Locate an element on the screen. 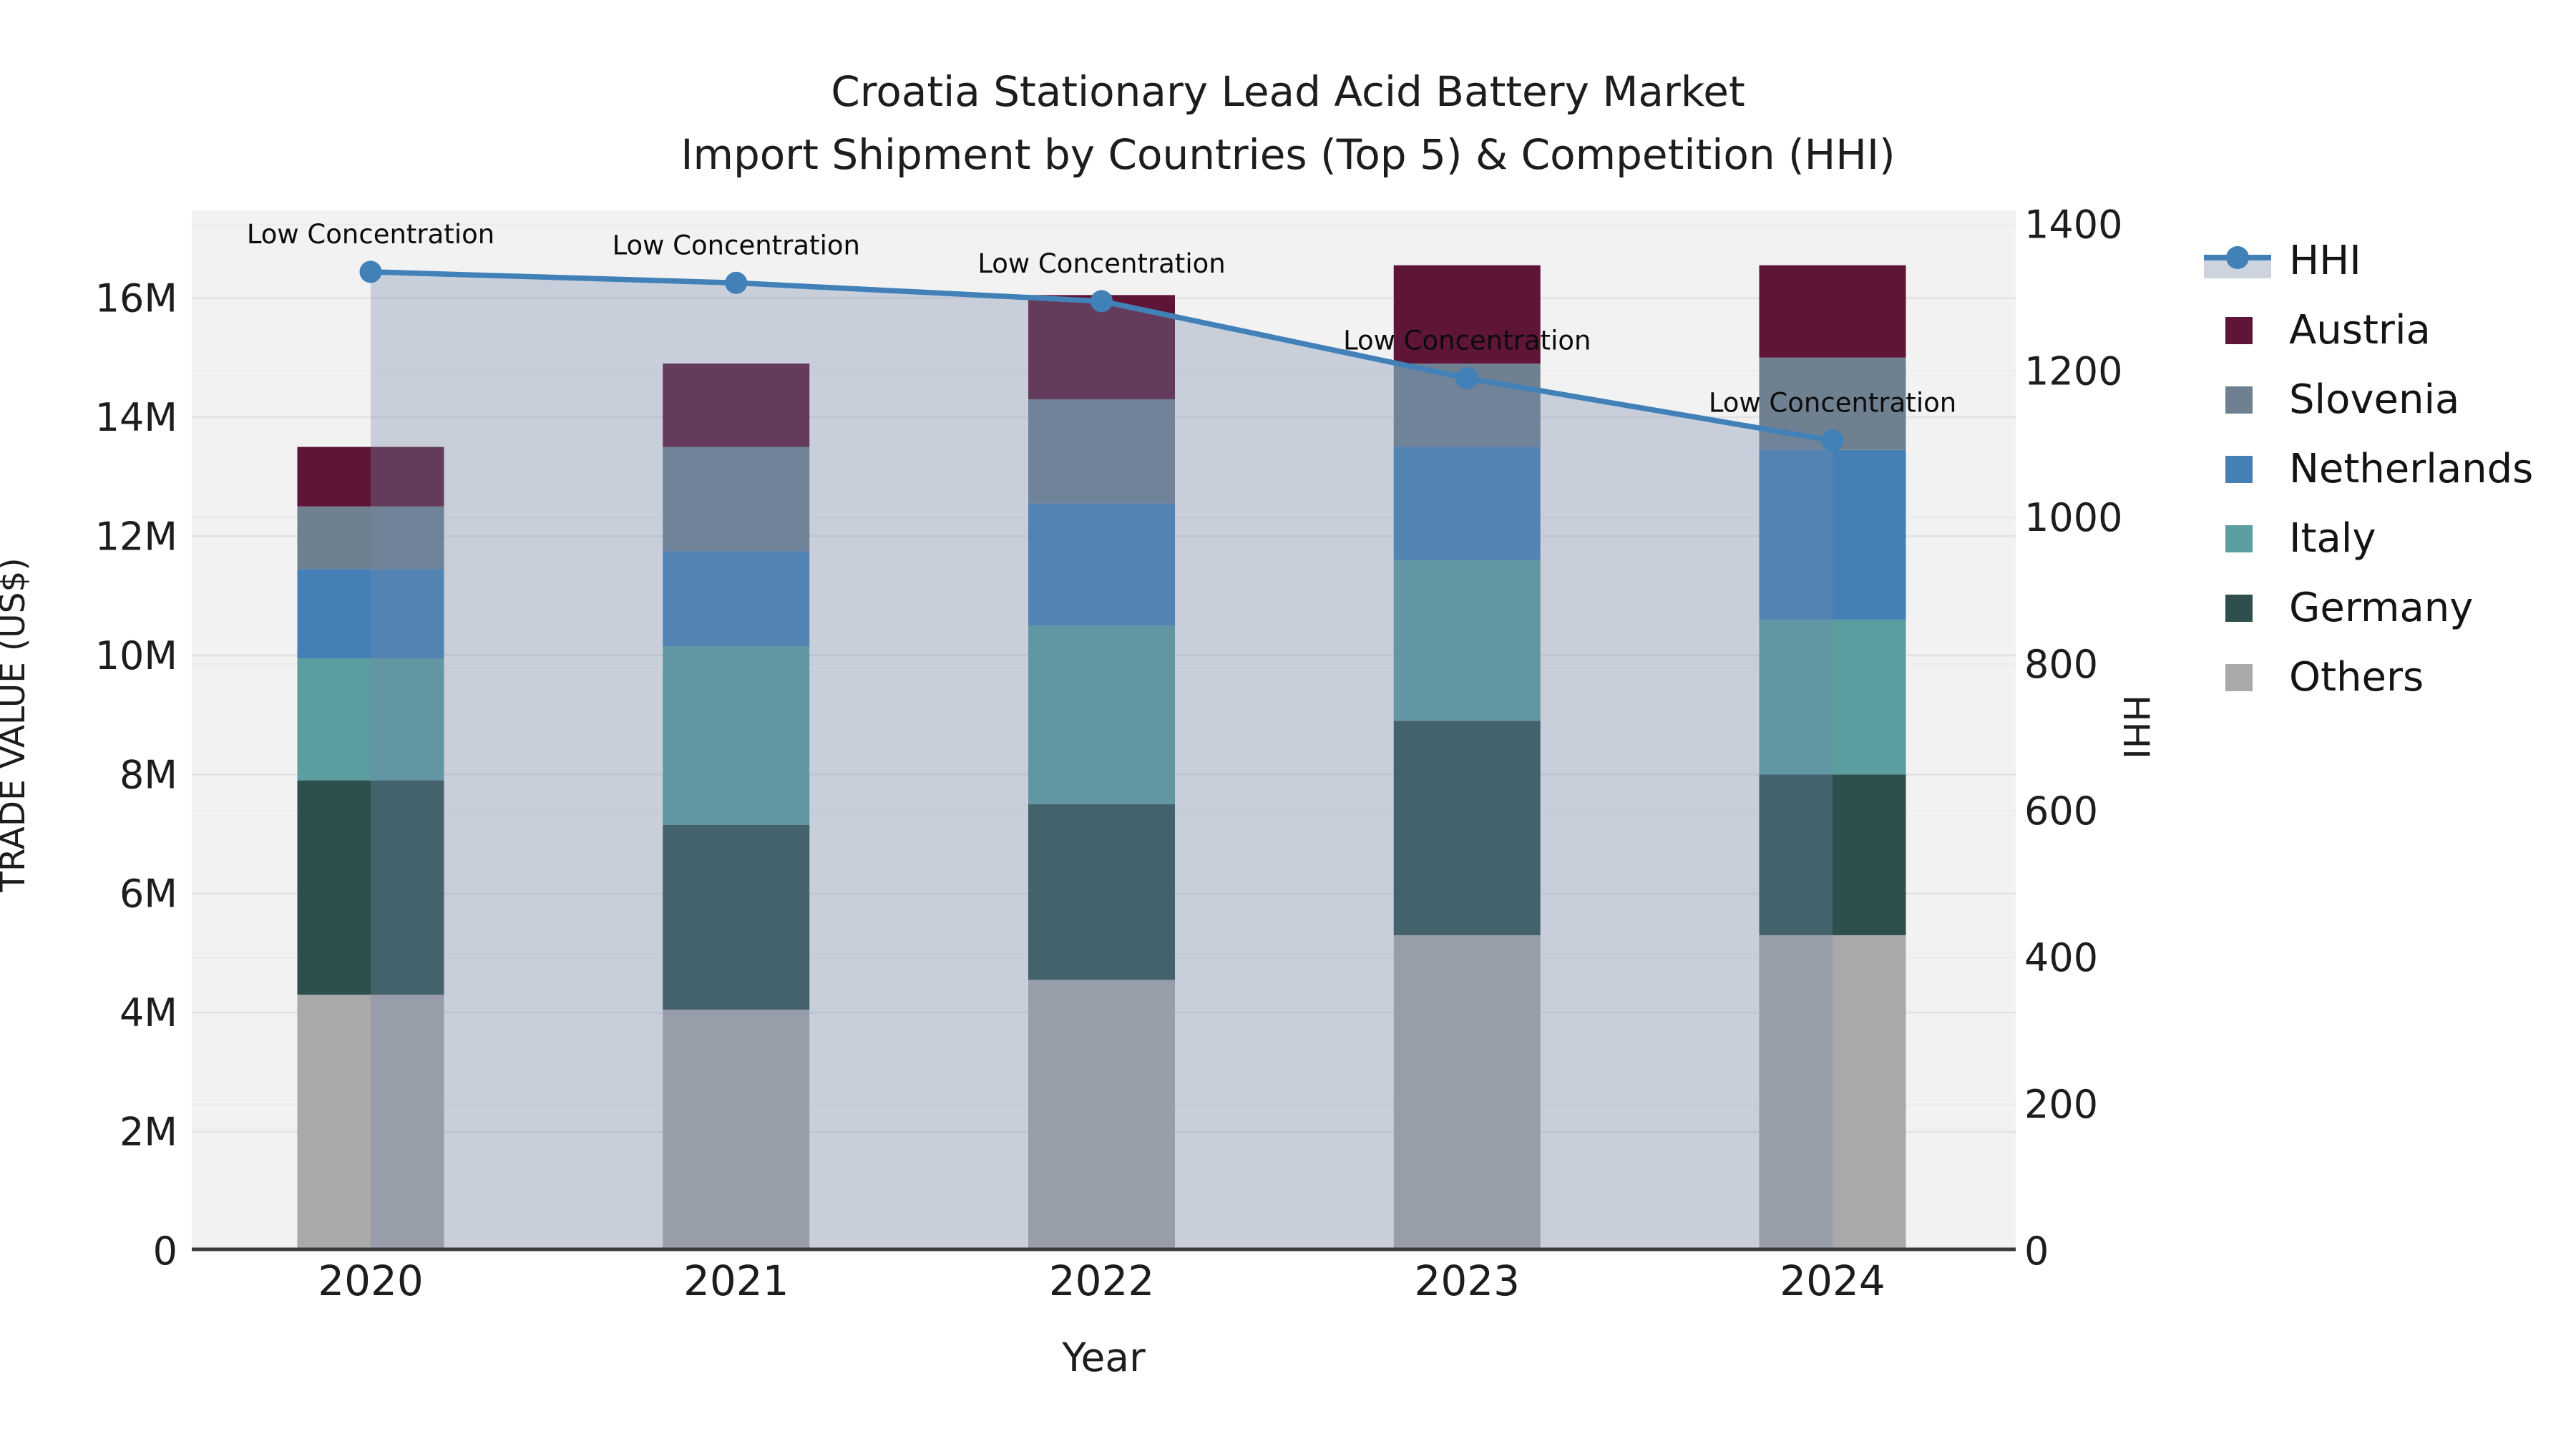 Image resolution: width=2576 pixels, height=1449 pixels. xtick-2021: 2021 is located at coordinates (736, 1281).